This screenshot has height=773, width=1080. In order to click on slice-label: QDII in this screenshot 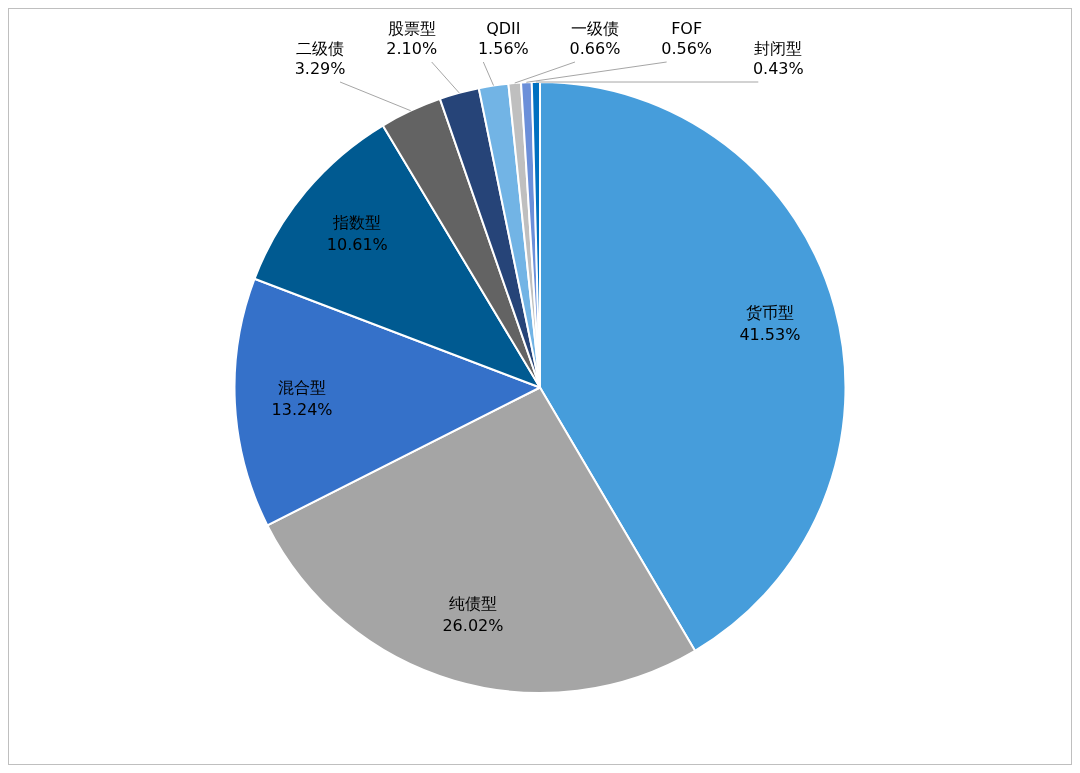, I will do `click(503, 29)`.